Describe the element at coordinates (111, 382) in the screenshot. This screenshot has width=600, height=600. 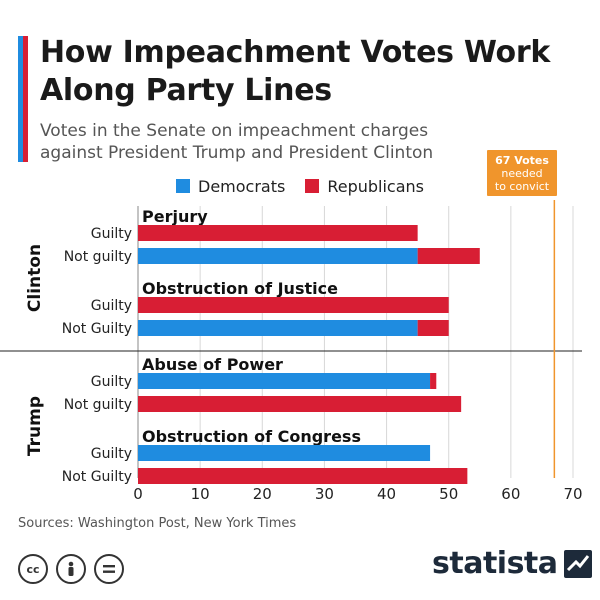
I see `row-label-trump-0-0: Guilty` at that location.